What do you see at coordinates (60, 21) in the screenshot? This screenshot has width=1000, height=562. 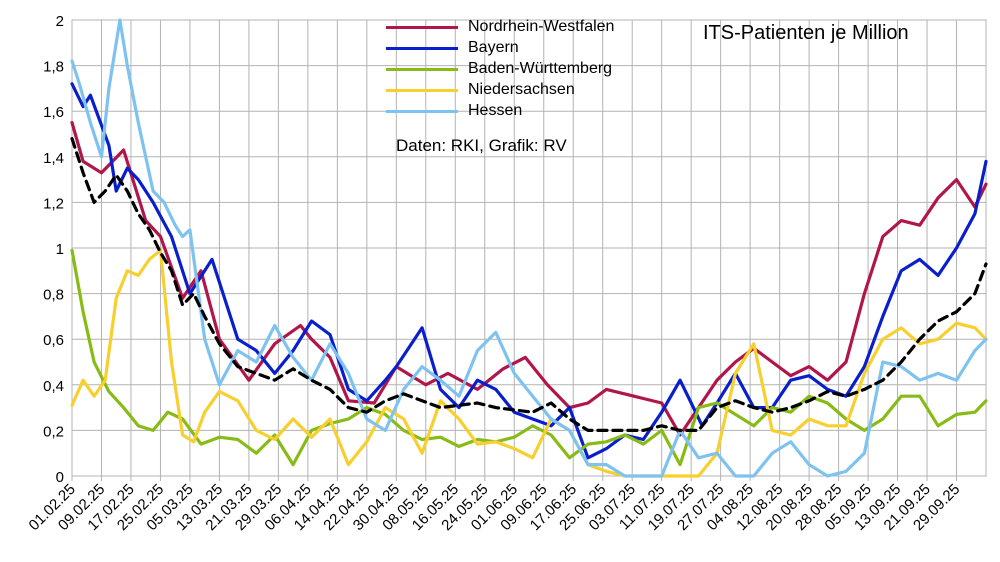 I see `y-tick-label: 2` at bounding box center [60, 21].